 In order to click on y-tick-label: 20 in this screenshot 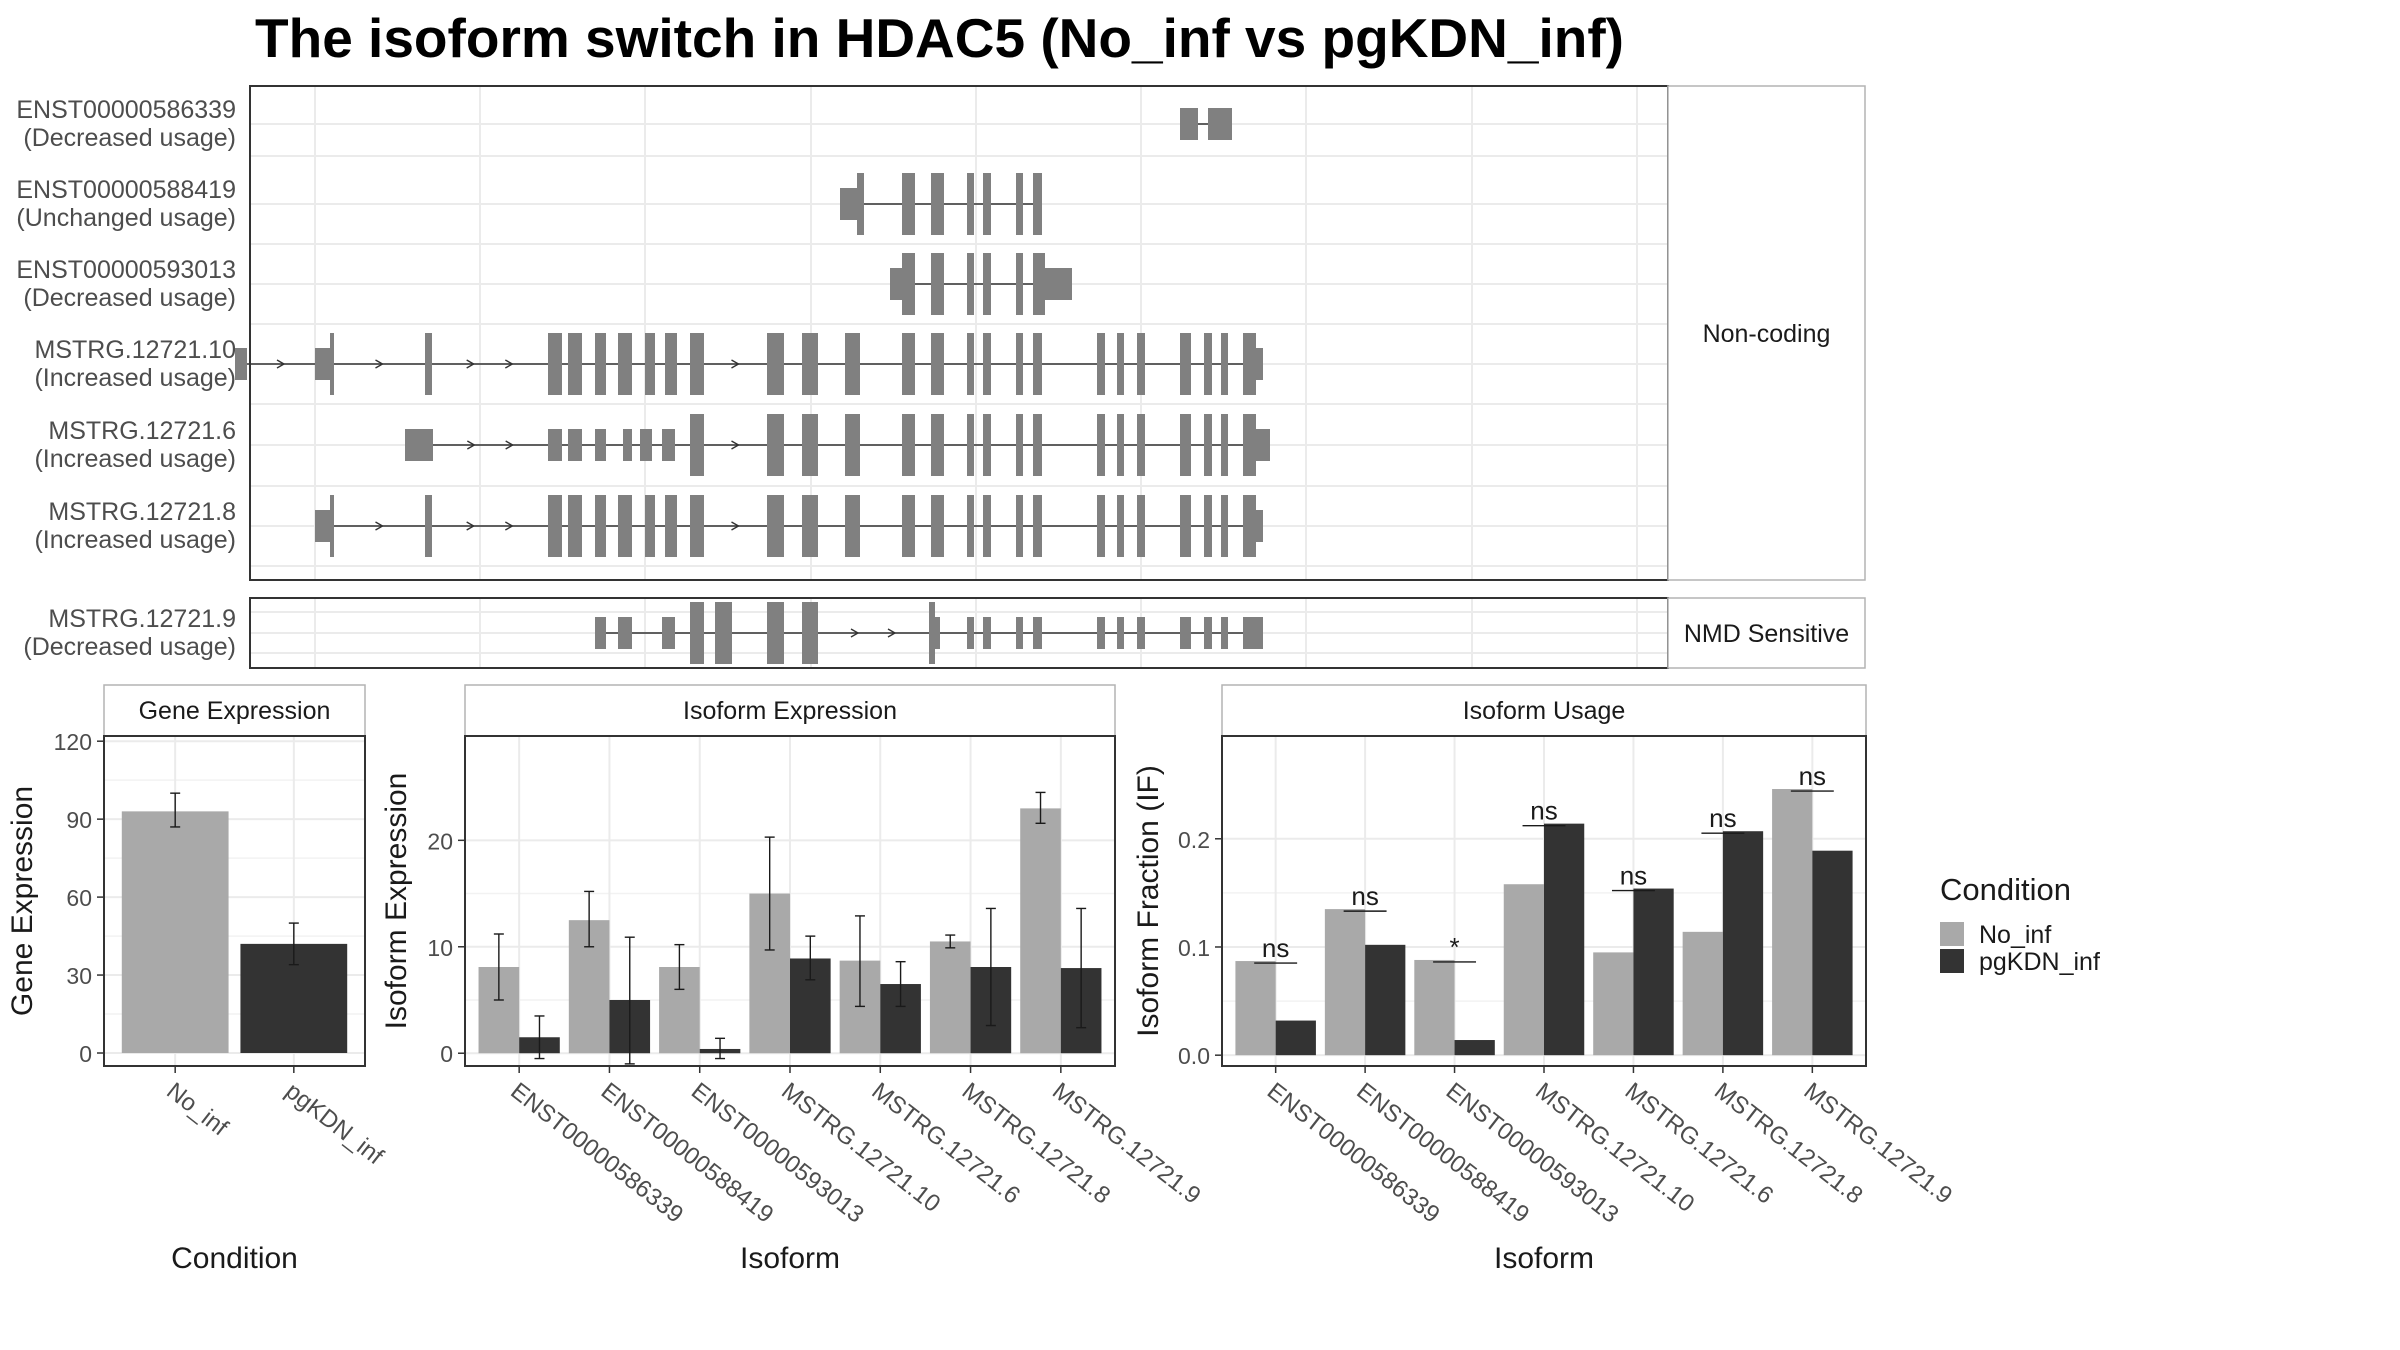, I will do `click(440, 841)`.